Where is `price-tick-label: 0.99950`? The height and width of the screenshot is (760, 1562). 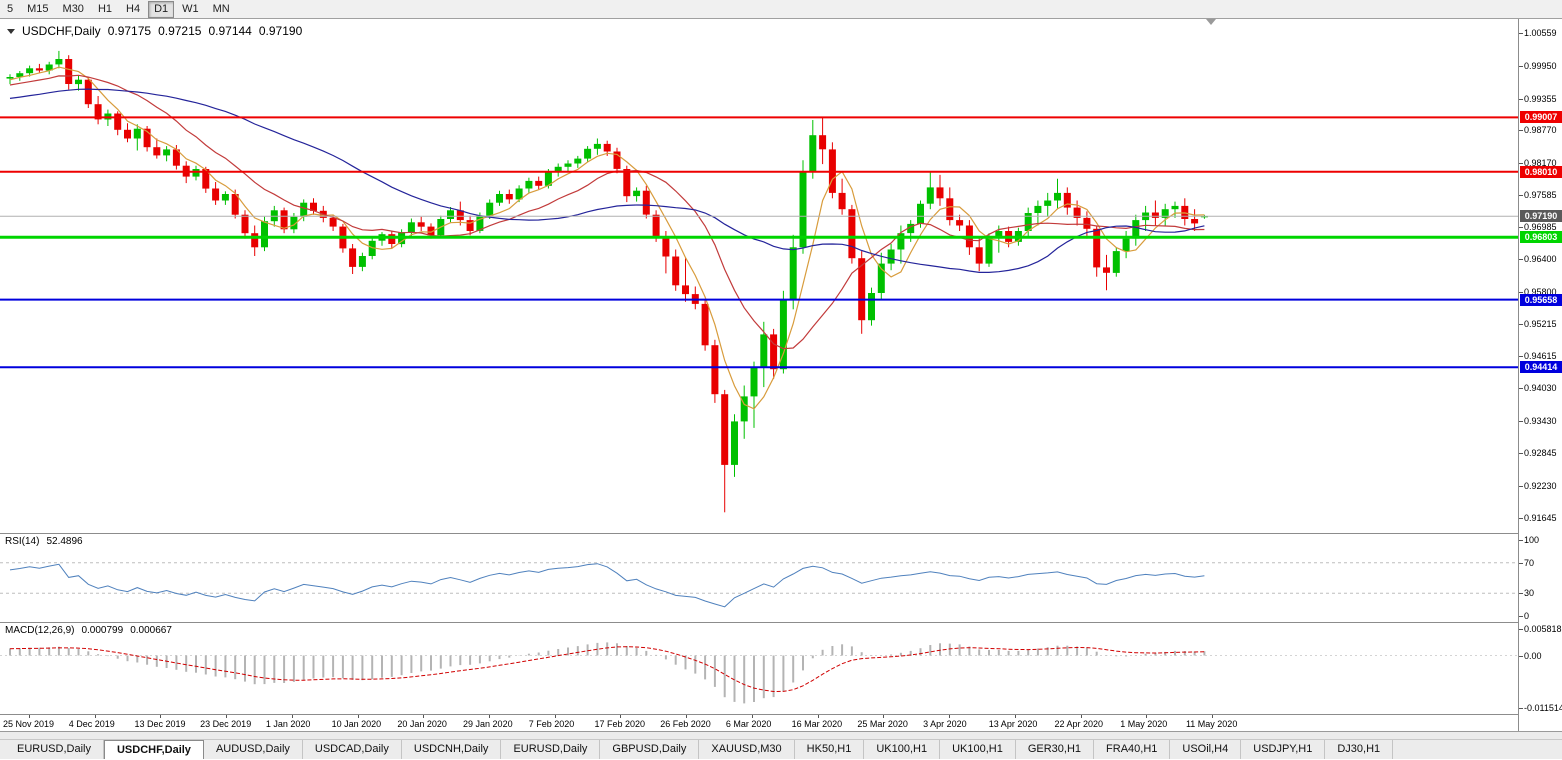 price-tick-label: 0.99950 is located at coordinates (1540, 66).